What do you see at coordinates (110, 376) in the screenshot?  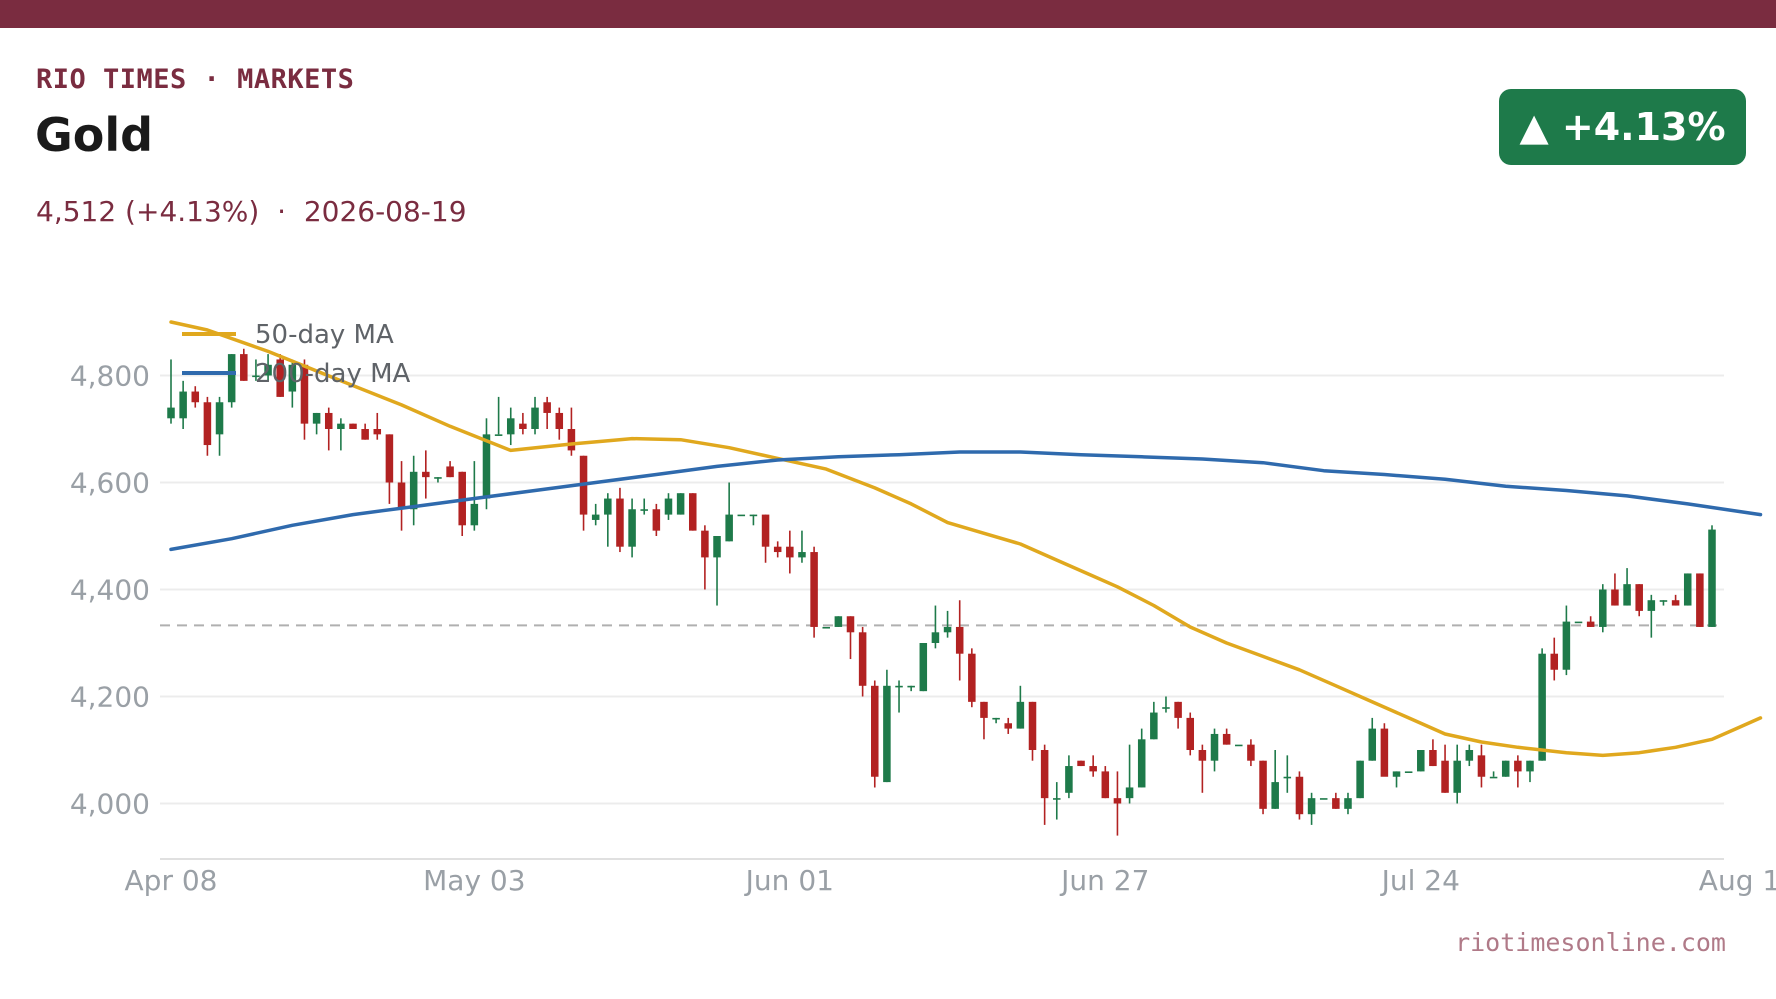 I see `y-tick-label: 4,800` at bounding box center [110, 376].